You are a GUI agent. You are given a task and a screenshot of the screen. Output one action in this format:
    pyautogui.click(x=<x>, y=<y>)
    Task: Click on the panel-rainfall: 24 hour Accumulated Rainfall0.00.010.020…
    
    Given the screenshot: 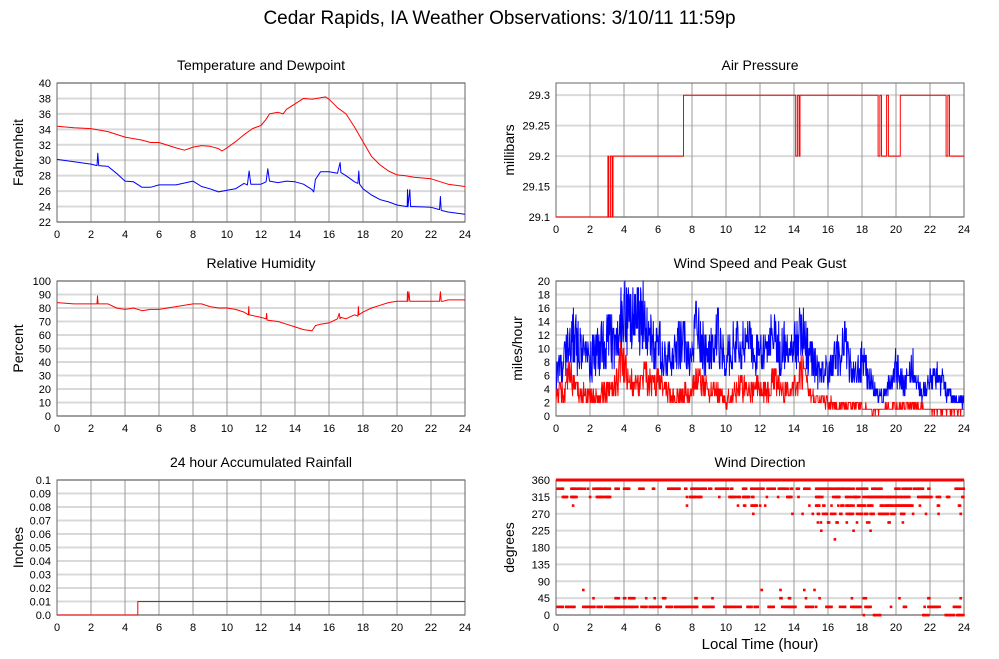 What is the action you would take?
    pyautogui.click(x=240, y=544)
    